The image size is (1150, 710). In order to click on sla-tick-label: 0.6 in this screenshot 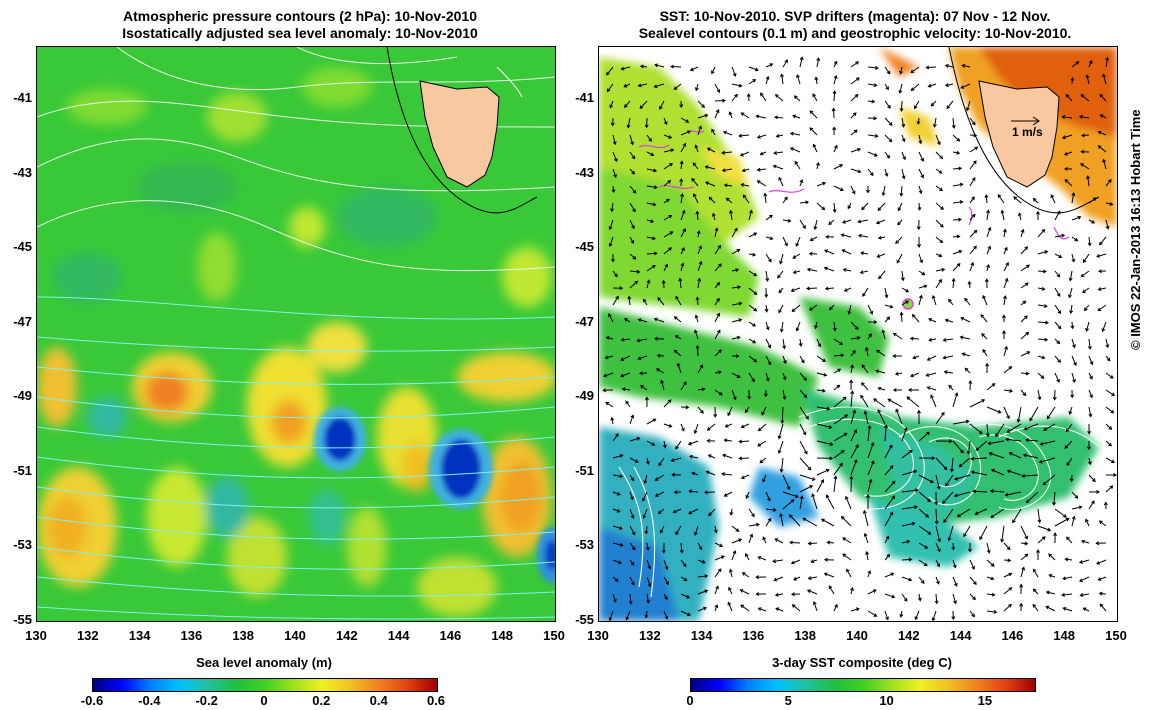, I will do `click(436, 700)`.